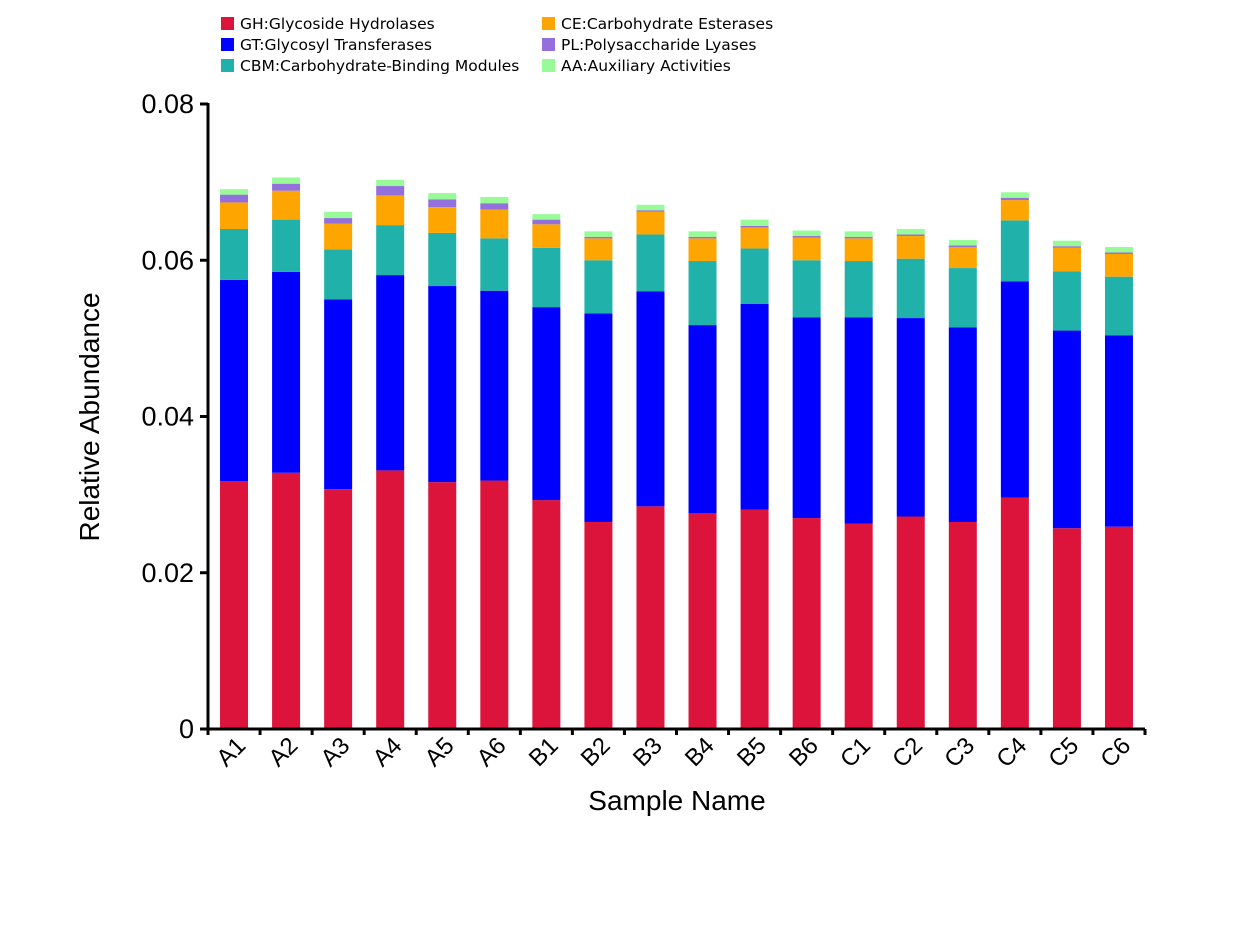  Describe the element at coordinates (1118, 249) in the screenshot. I see `bar-segment-C6-s5` at that location.